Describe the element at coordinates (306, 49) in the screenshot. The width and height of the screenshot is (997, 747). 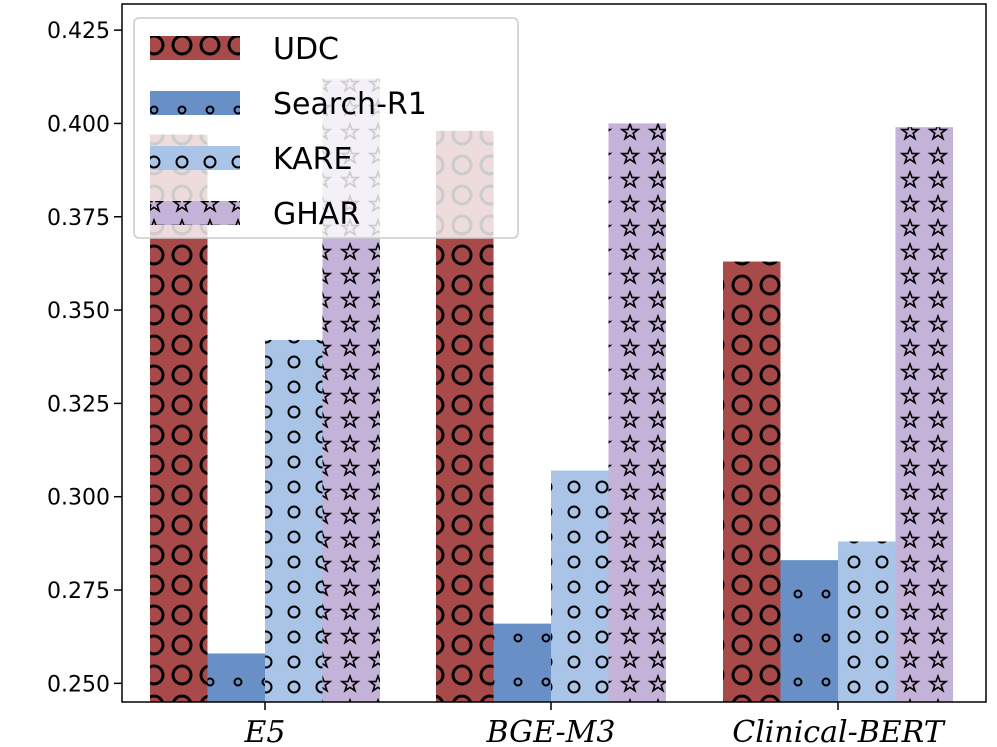
I see `legend-label-udc: UDC` at that location.